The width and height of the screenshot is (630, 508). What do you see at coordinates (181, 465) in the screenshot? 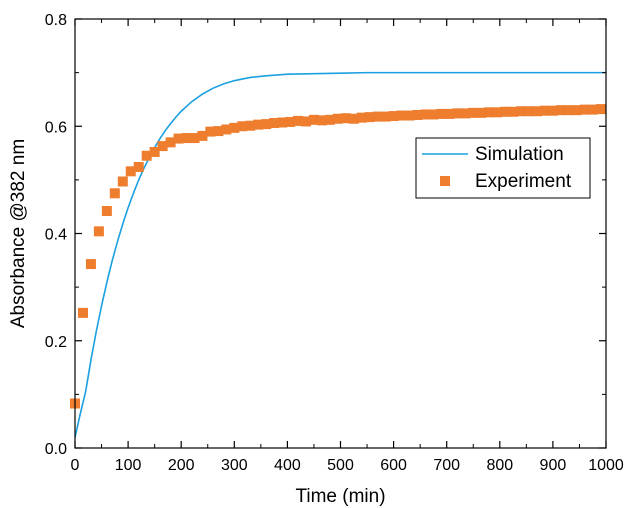
I see `x-tick-label: 200` at bounding box center [181, 465].